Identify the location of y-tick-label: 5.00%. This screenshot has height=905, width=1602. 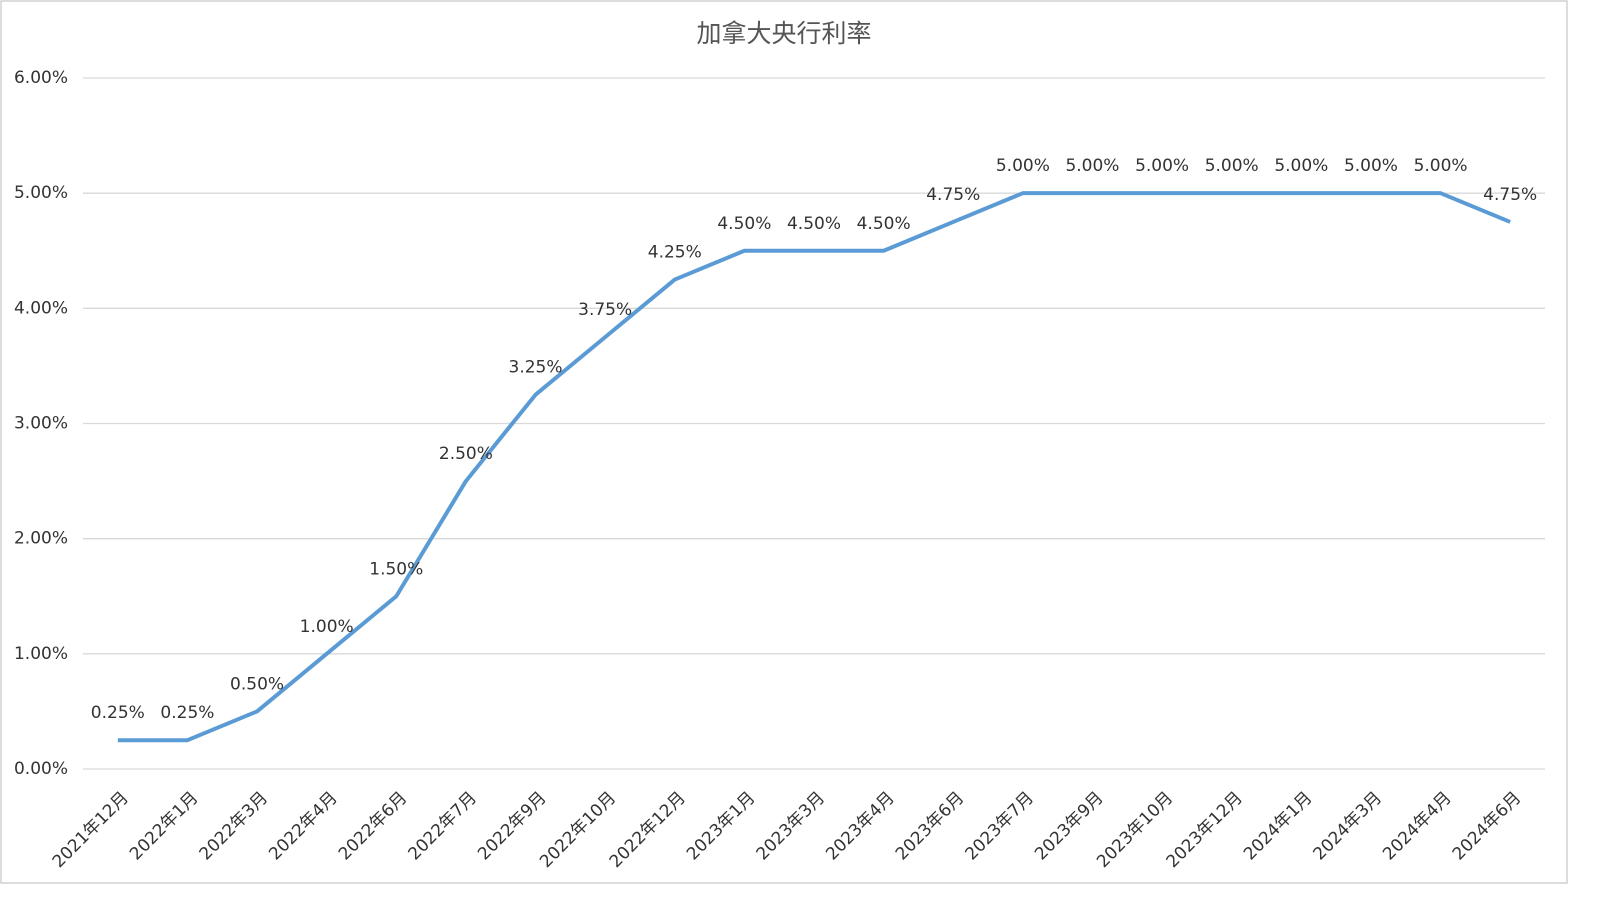
(41, 193).